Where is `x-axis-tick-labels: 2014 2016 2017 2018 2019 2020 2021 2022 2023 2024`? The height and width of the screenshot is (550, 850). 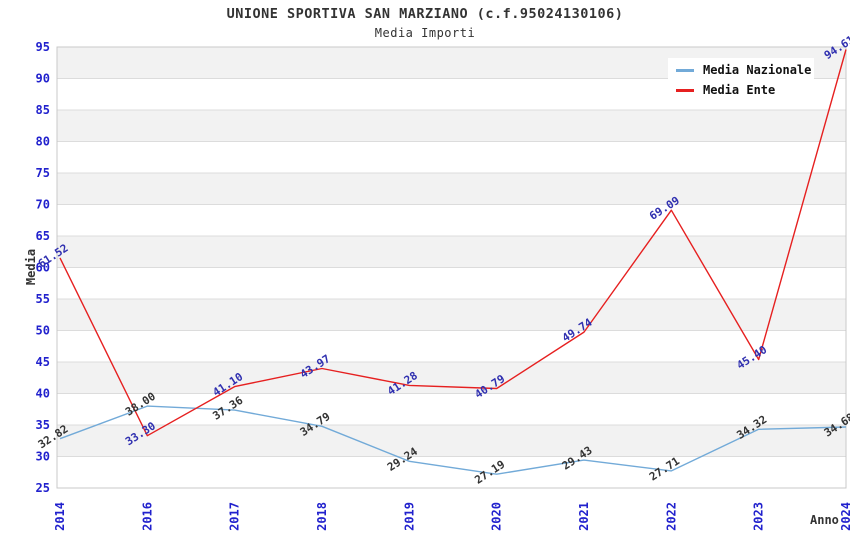 x-axis-tick-labels: 2014 2016 2017 2018 2019 2020 2021 2022 2023 2024 is located at coordinates (451, 516).